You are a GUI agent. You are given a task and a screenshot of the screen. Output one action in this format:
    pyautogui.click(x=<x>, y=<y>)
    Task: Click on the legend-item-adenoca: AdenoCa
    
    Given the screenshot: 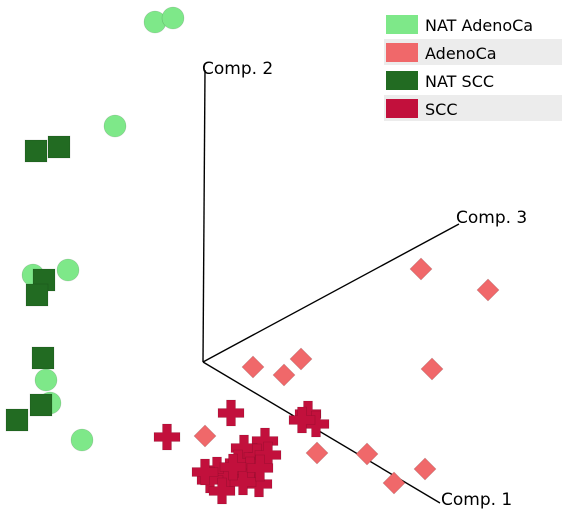 What is the action you would take?
    pyautogui.click(x=473, y=52)
    